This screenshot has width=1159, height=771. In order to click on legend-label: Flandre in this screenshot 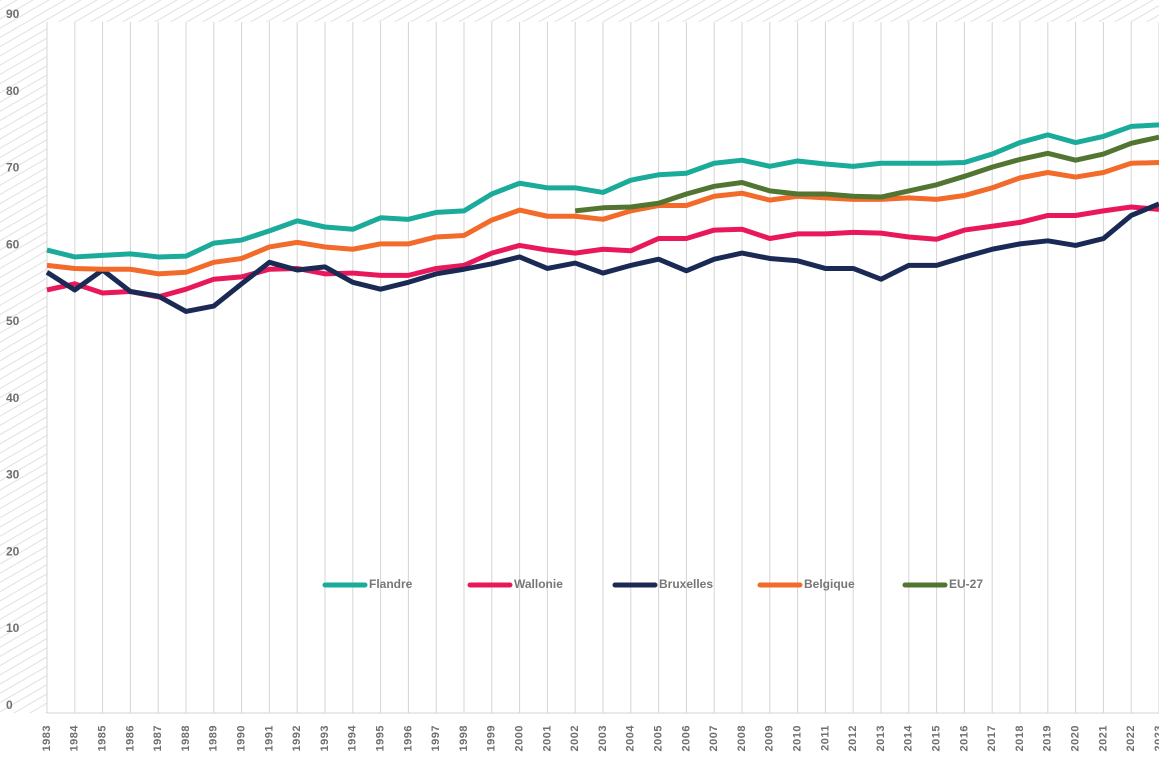, I will do `click(391, 584)`.